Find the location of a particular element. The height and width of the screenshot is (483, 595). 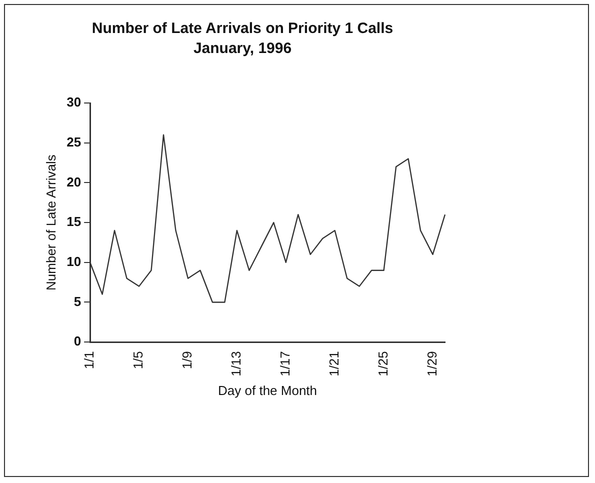

x-axis-title: Day of the Month is located at coordinates (268, 390).